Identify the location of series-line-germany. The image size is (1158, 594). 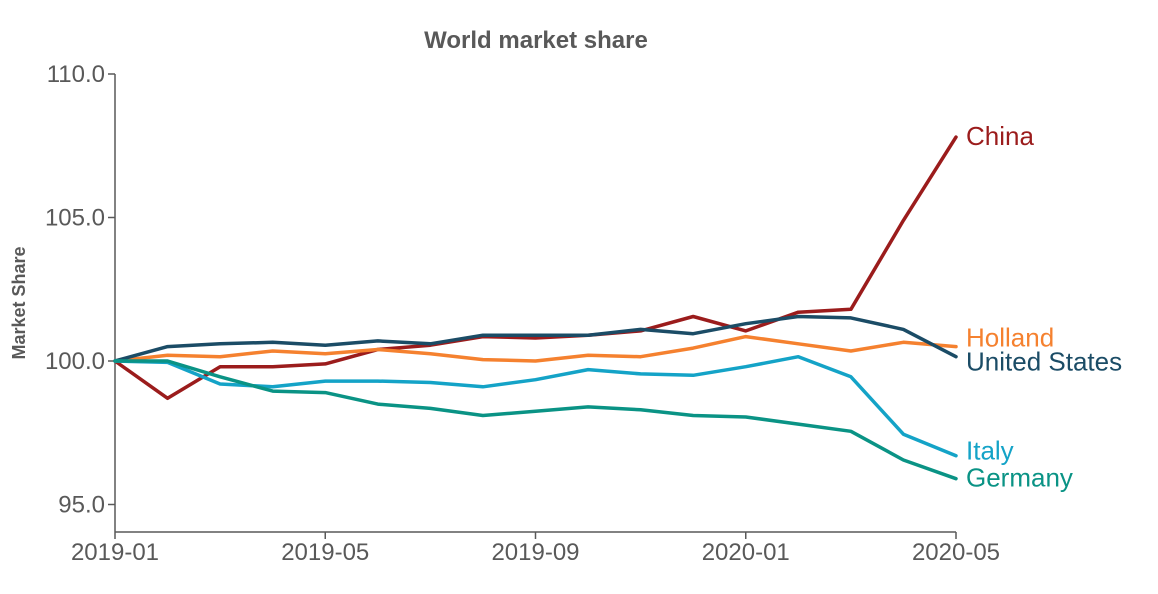
(535, 420).